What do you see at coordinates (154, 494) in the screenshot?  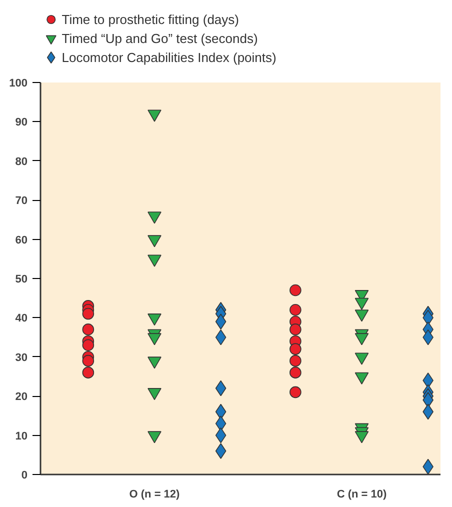 I see `x-tick-label: O (n = 12)` at bounding box center [154, 494].